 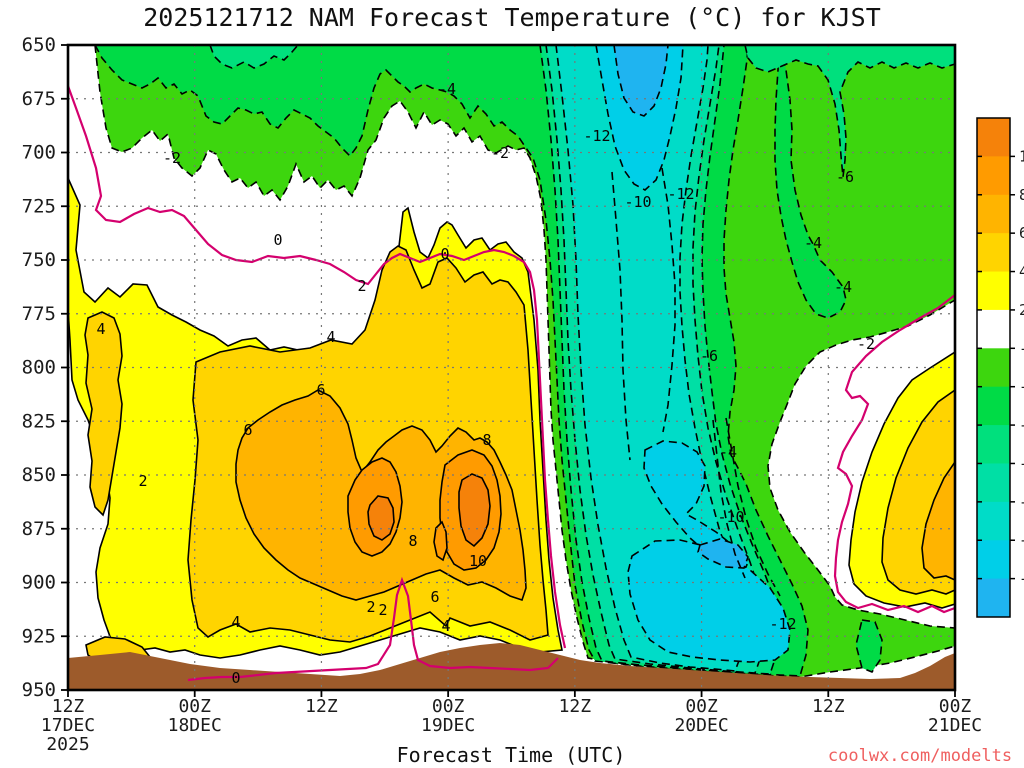 What do you see at coordinates (478, 561) in the screenshot?
I see `contour-label: 10` at bounding box center [478, 561].